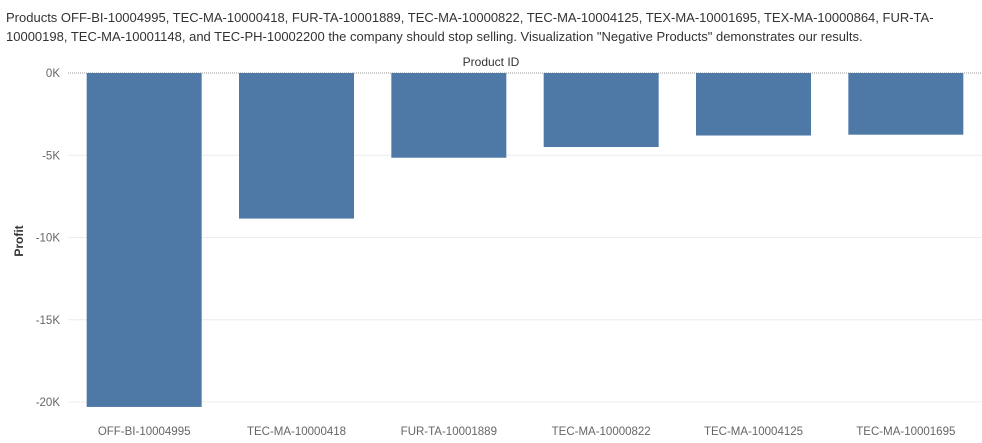  Describe the element at coordinates (53, 74) in the screenshot. I see `y-tick-label: 0K` at that location.